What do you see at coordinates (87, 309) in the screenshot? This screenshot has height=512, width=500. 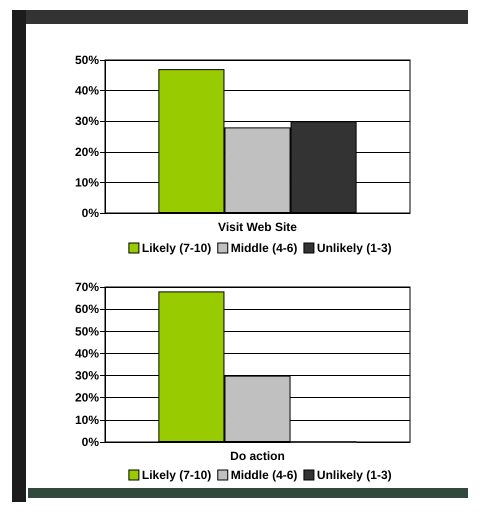 I see `y-tick-label: 60%` at bounding box center [87, 309].